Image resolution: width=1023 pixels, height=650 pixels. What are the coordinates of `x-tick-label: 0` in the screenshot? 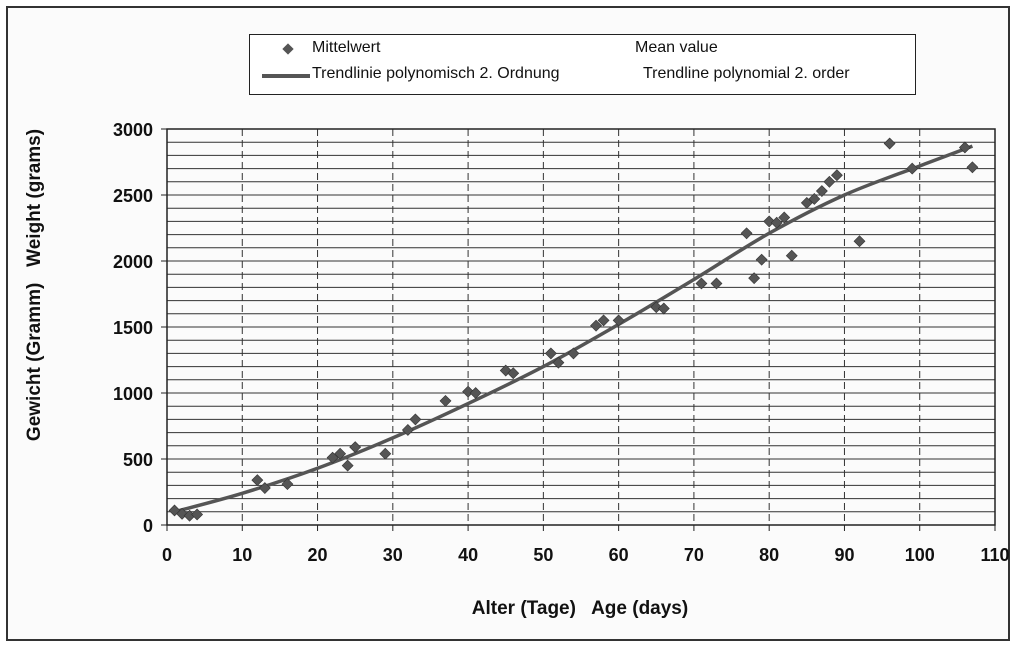 It's located at (167, 555).